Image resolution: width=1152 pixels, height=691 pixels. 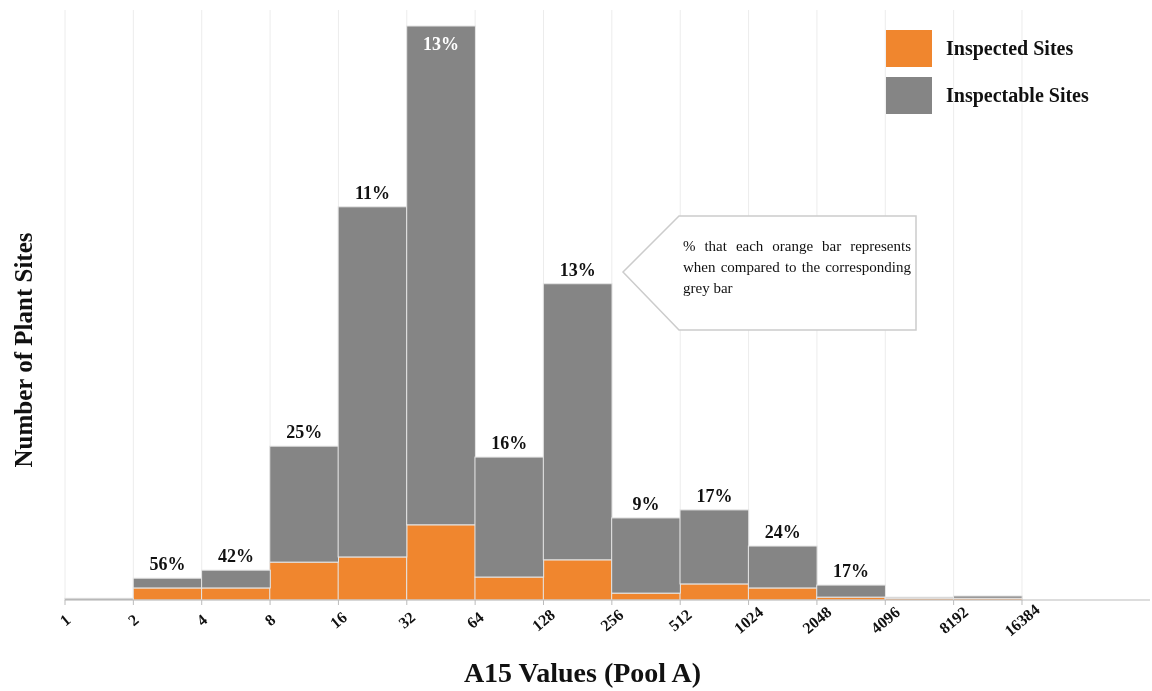 What do you see at coordinates (167, 564) in the screenshot?
I see `annotation: 56%` at bounding box center [167, 564].